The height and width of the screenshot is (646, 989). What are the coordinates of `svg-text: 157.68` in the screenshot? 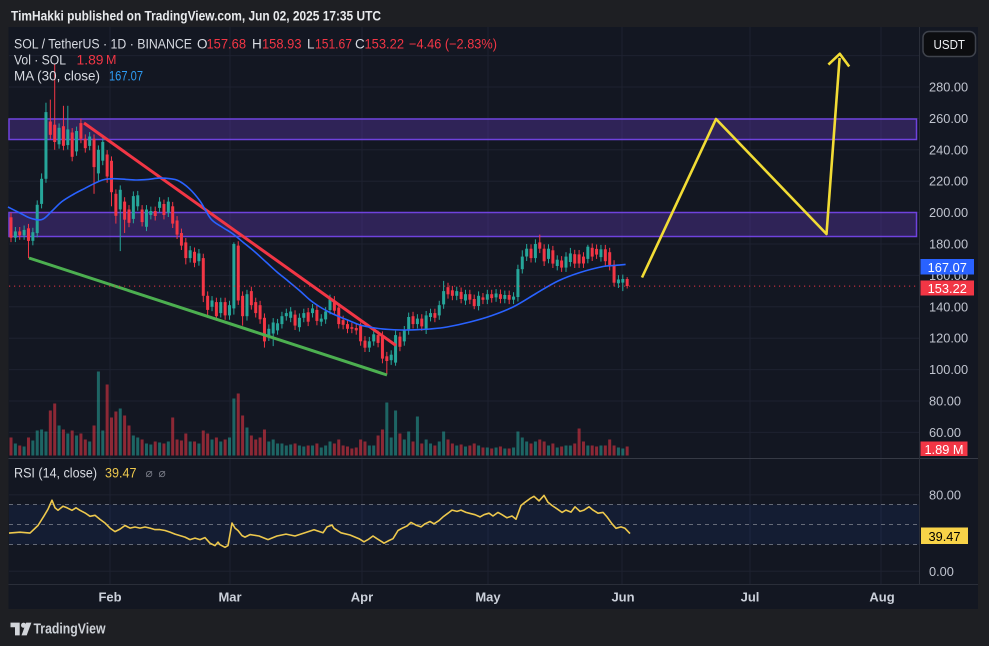 It's located at (227, 44).